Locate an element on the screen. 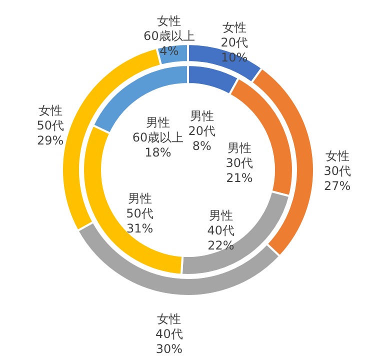 The image size is (376, 356). category-label: 60歳以上 is located at coordinates (158, 137).